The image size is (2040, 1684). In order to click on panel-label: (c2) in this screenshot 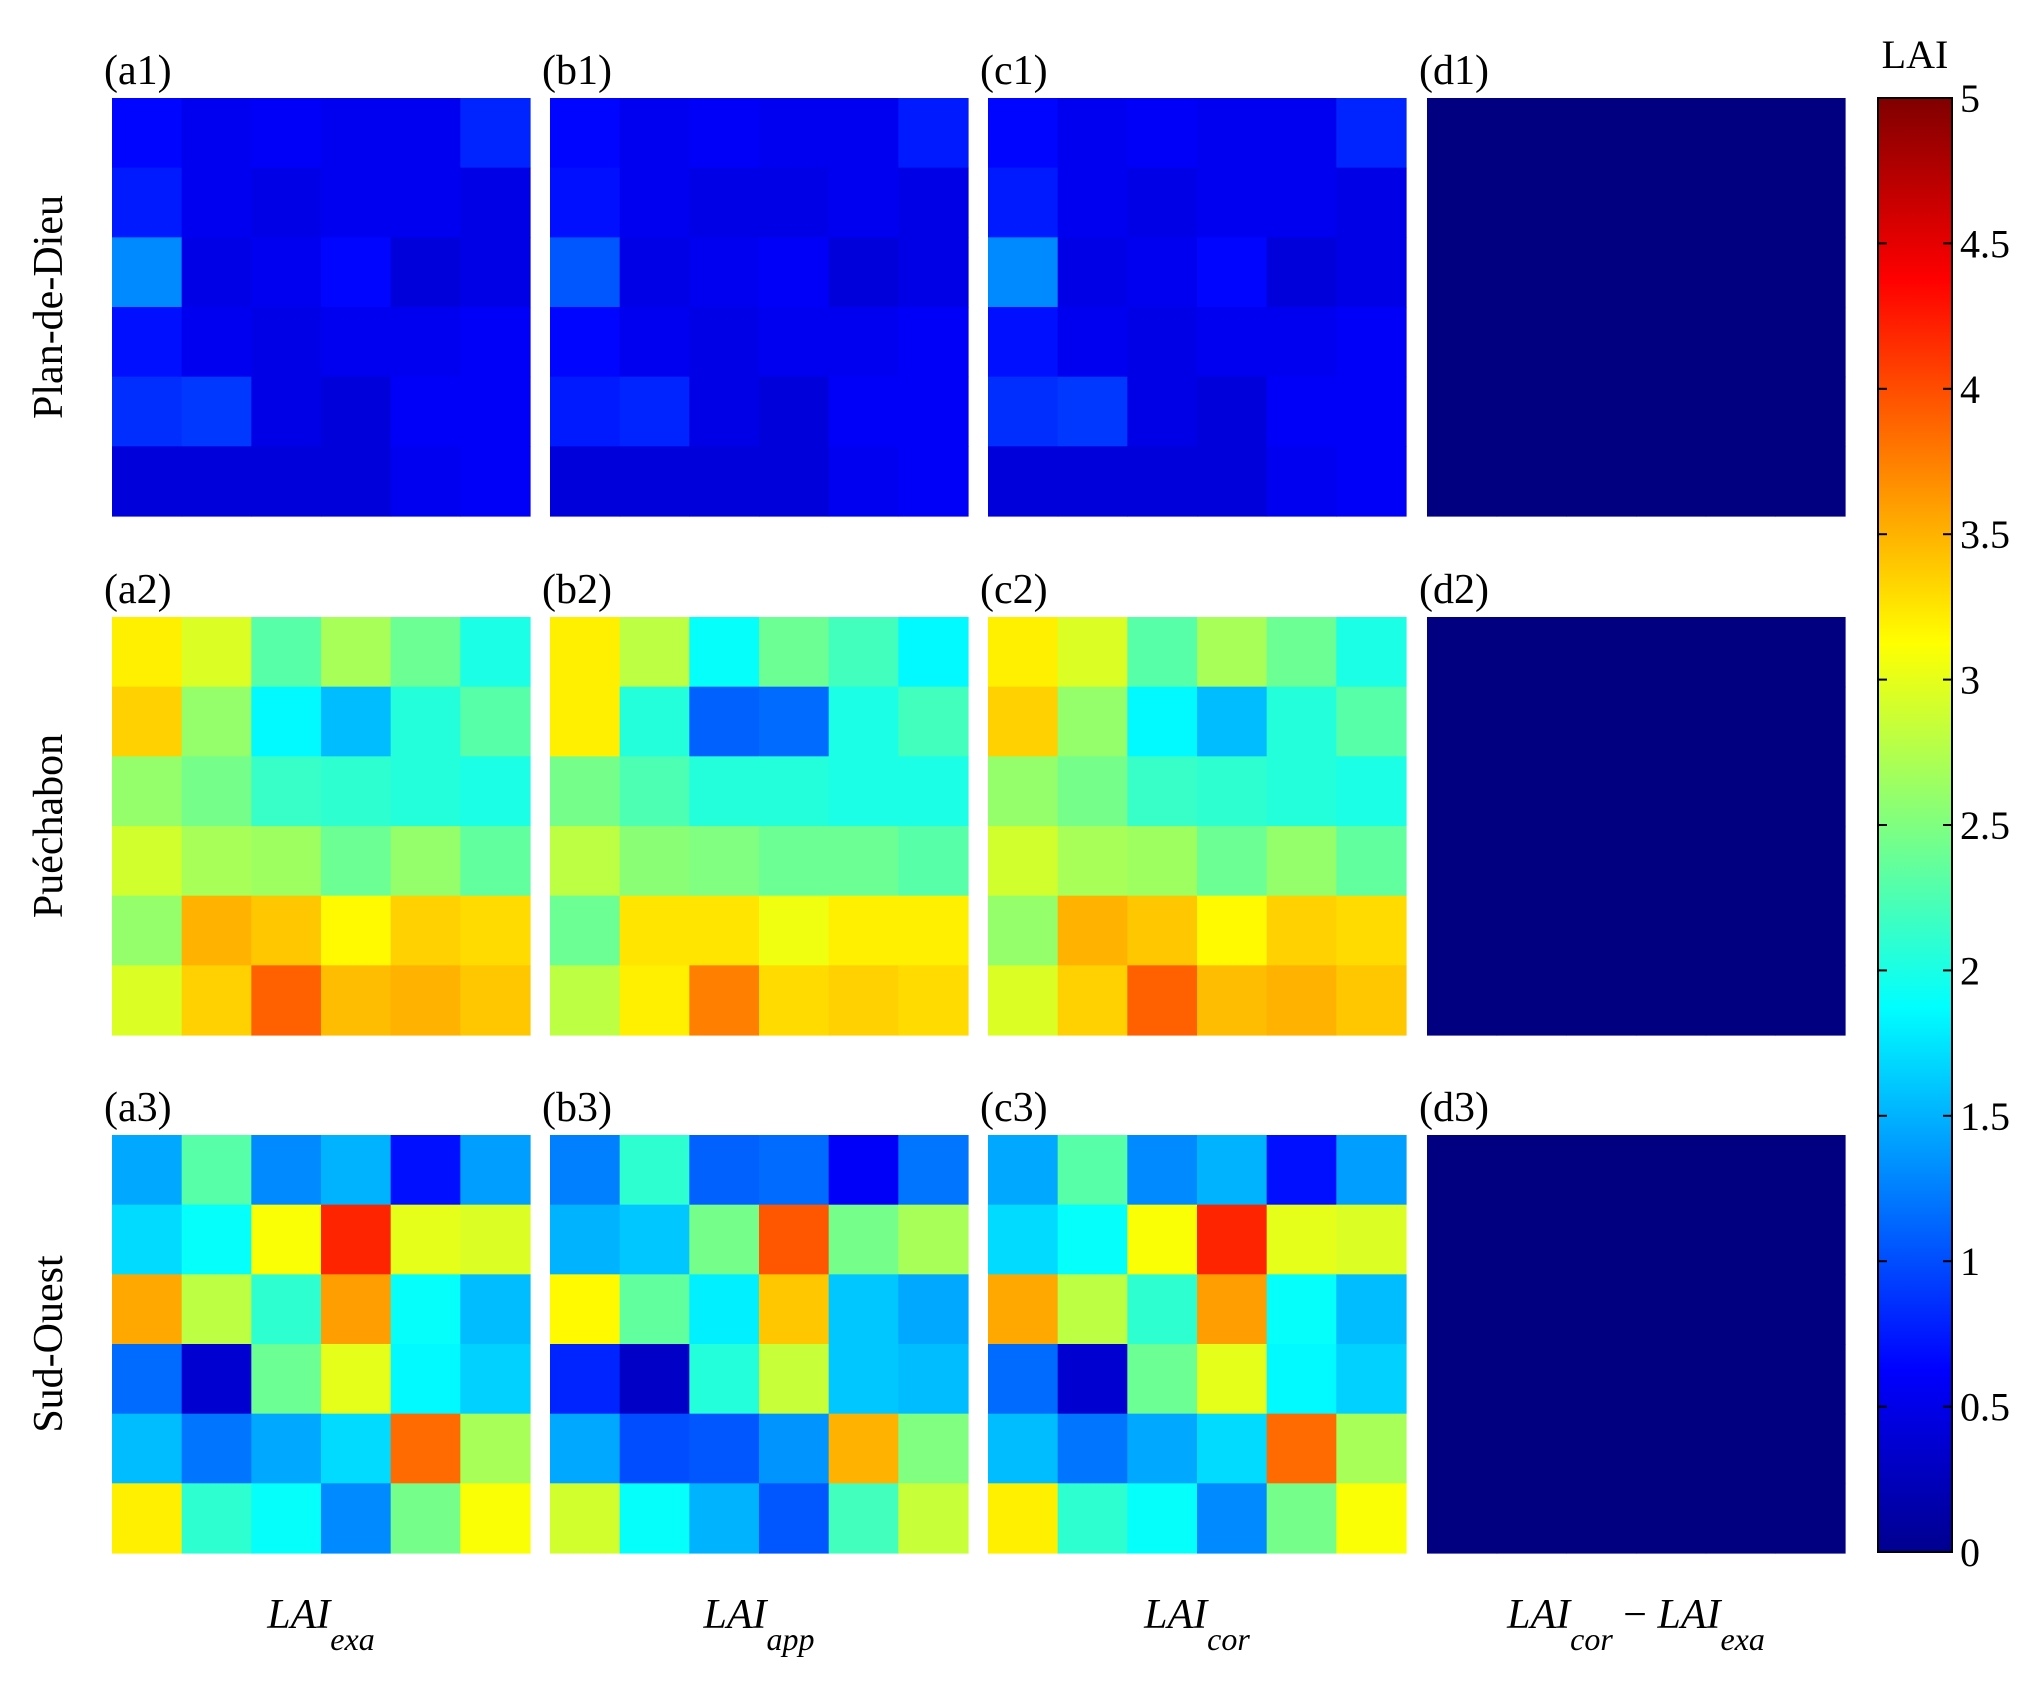, I will do `click(1014, 590)`.